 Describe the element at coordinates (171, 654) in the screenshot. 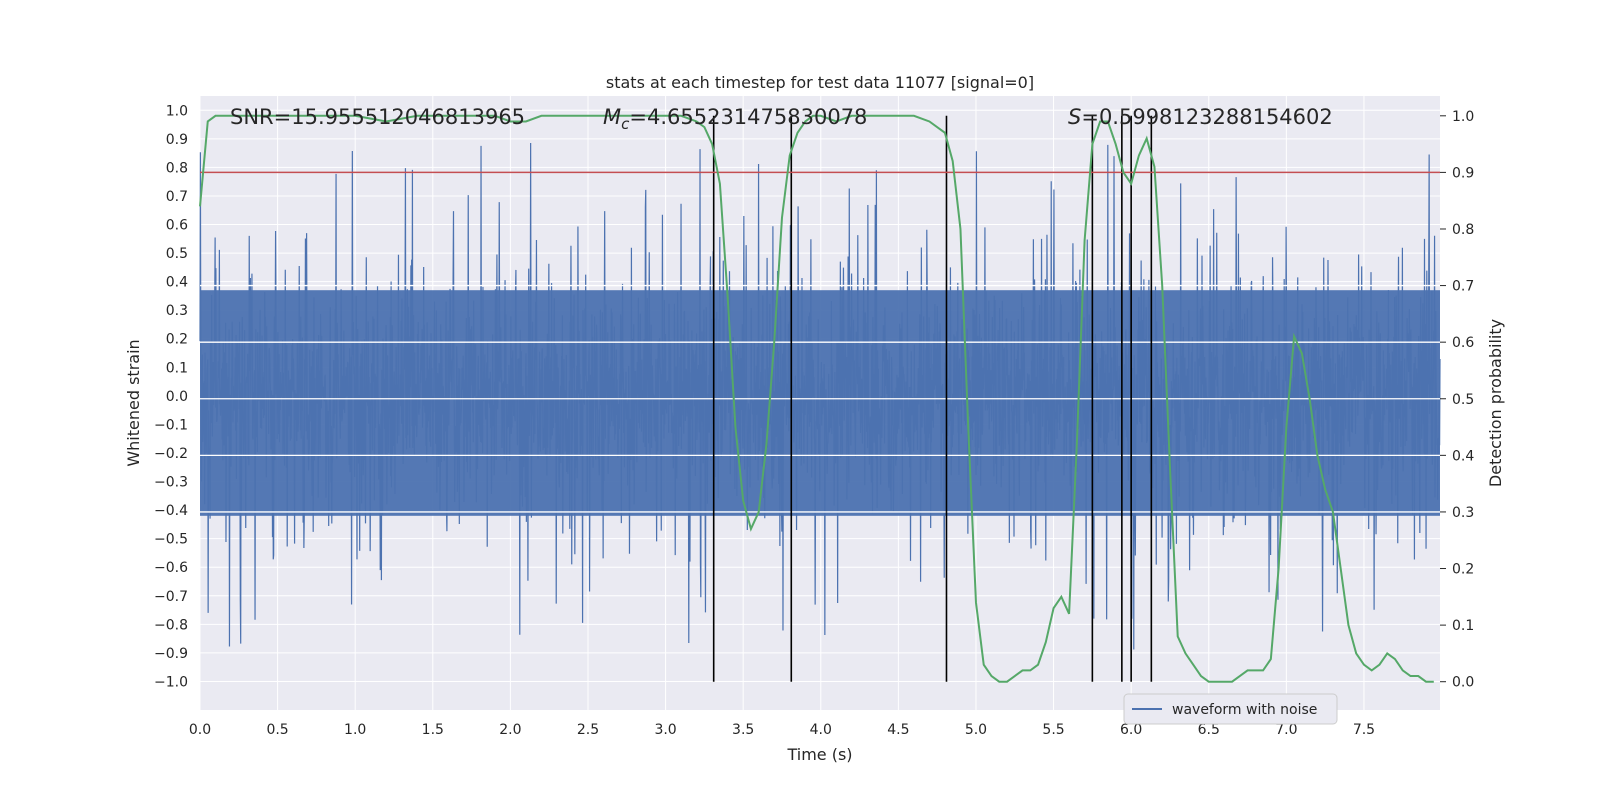

I see `y-tick-label: −0.9` at that location.